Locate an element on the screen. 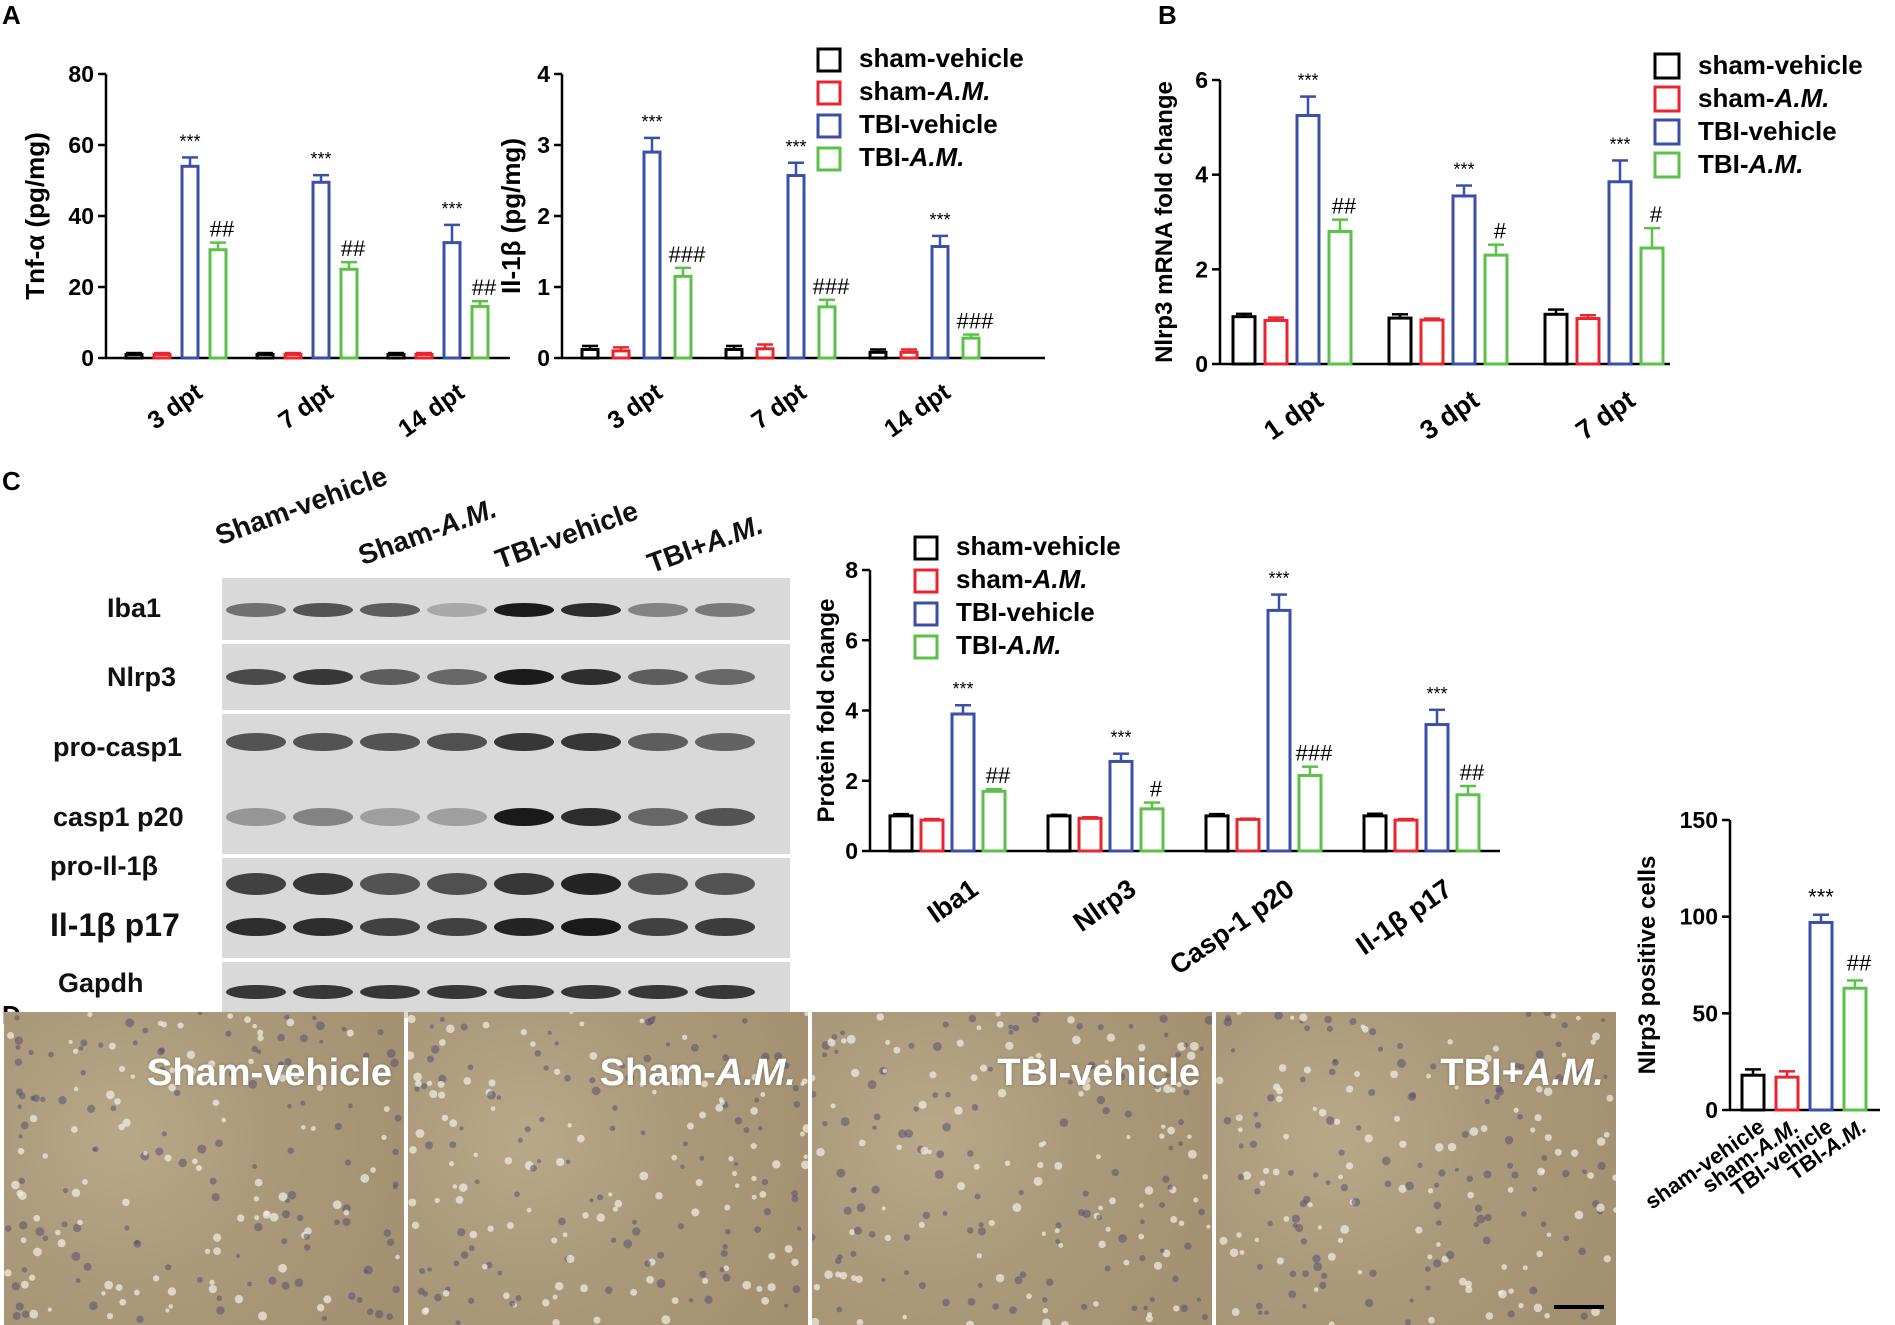  y-axis-label: Tnf-α (pg/mg) is located at coordinates (35, 216).